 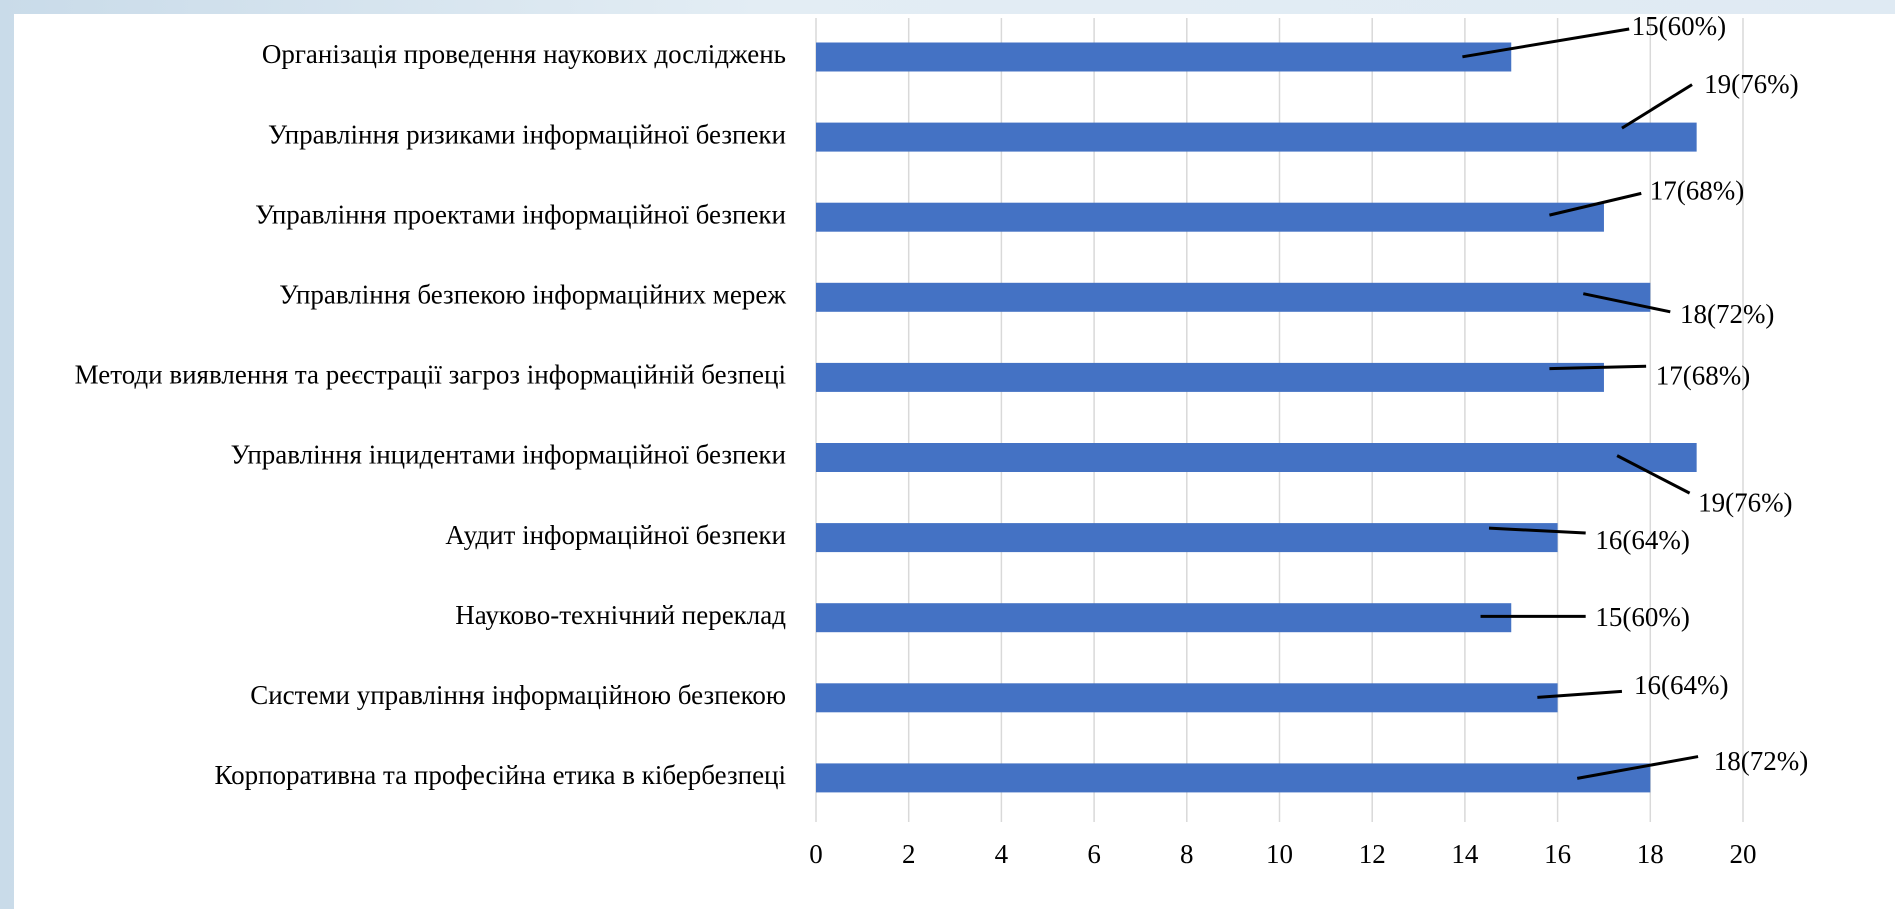 I want to click on x-tick-label: 0, so click(x=816, y=854).